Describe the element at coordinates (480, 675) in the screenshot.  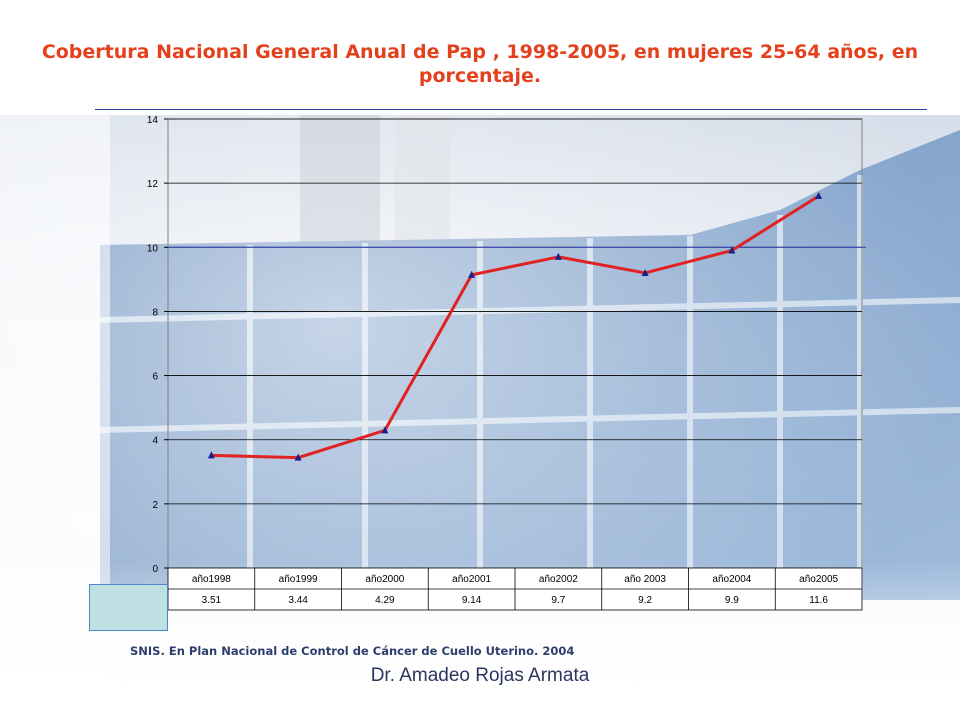
I see `author-name: Dr. Amadeo Rojas Armata` at that location.